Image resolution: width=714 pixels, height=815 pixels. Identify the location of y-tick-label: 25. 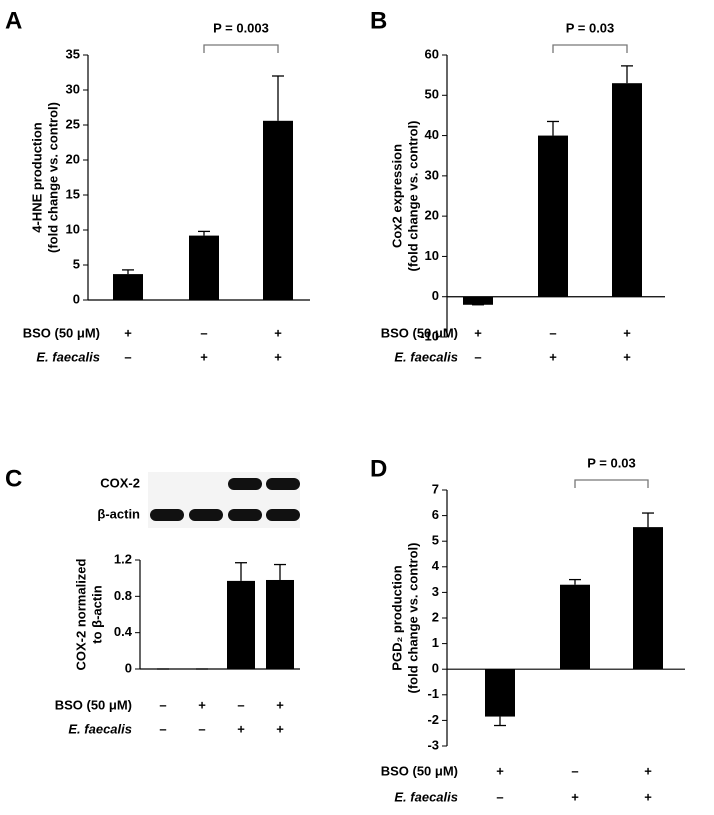
(73, 123).